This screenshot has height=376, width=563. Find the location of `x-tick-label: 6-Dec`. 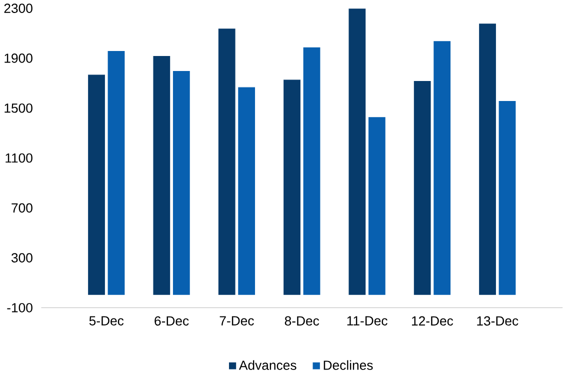

x-tick-label: 6-Dec is located at coordinates (171, 321).